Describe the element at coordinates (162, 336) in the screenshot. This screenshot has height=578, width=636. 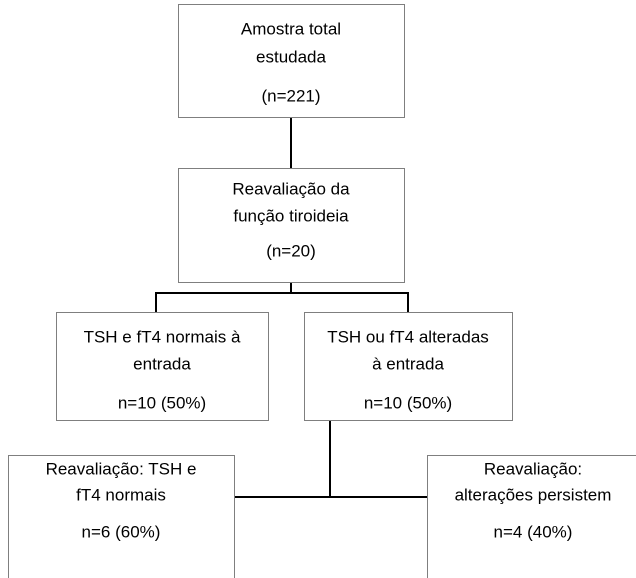
I see `node-label: TSH e fT4 normais à` at that location.